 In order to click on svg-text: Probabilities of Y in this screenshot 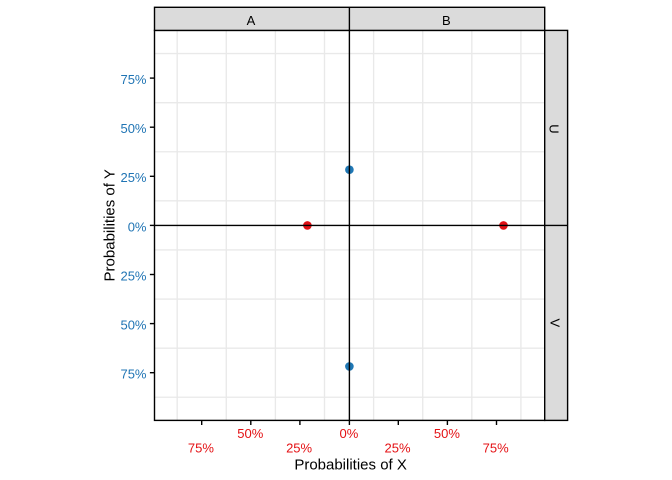, I will do `click(110, 225)`.